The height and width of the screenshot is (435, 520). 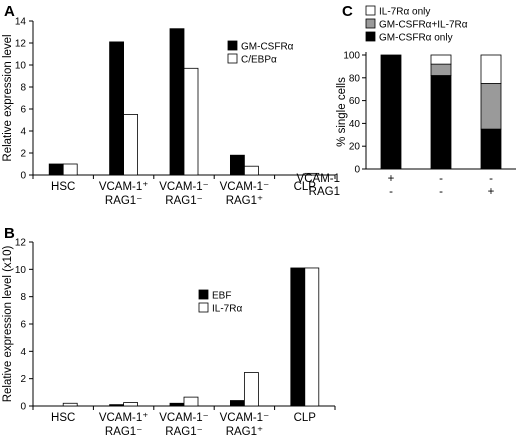 What do you see at coordinates (259, 60) in the screenshot?
I see `pa-legend-label: C/EBPα` at bounding box center [259, 60].